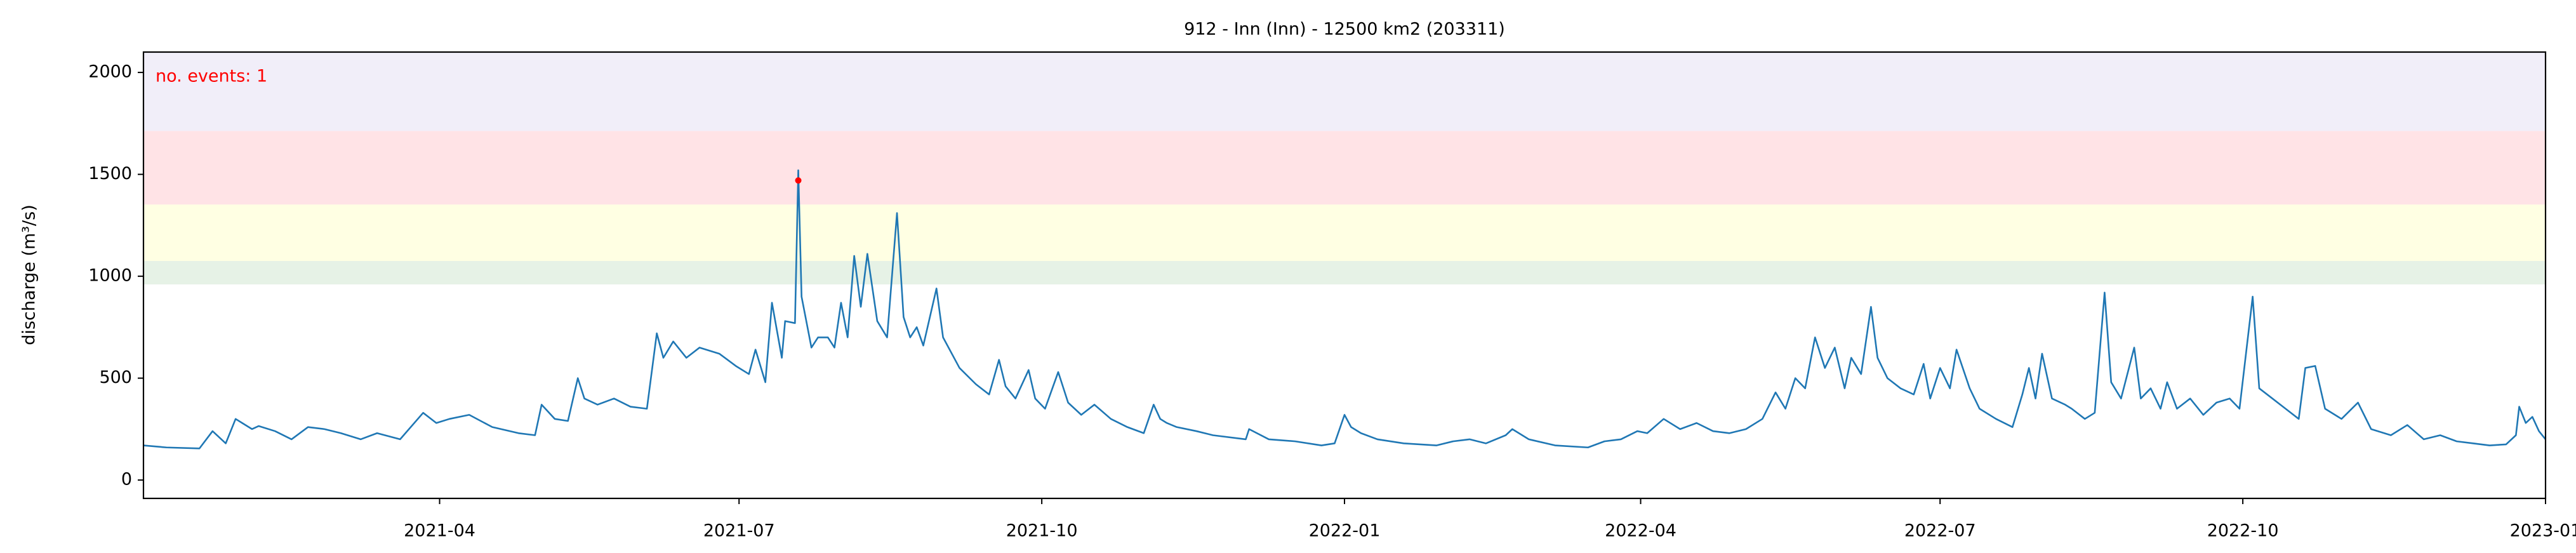 The width and height of the screenshot is (2576, 553). Describe the element at coordinates (739, 531) in the screenshot. I see `x-tick-label: 2021-07` at that location.